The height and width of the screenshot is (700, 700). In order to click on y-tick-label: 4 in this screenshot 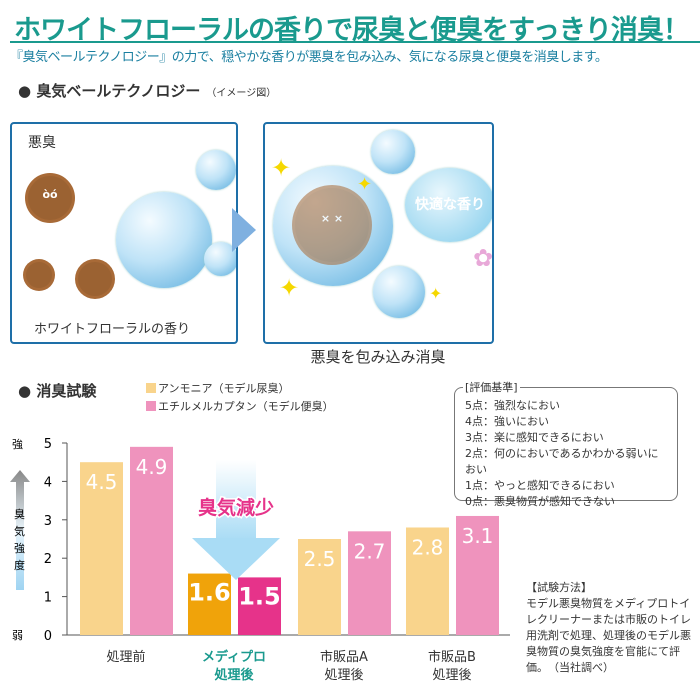, I will do `click(48, 482)`.